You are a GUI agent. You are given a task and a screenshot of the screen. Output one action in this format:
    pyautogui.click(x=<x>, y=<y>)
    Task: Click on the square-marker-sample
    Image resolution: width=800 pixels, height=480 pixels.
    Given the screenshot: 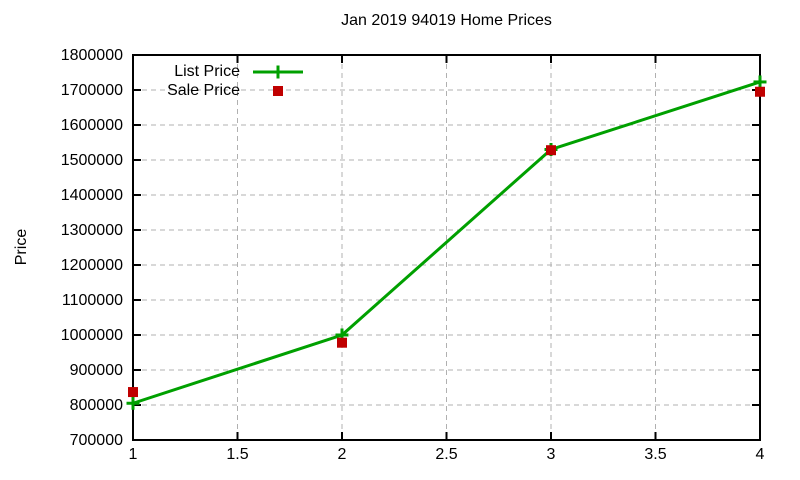 What is the action you would take?
    pyautogui.click(x=278, y=90)
    